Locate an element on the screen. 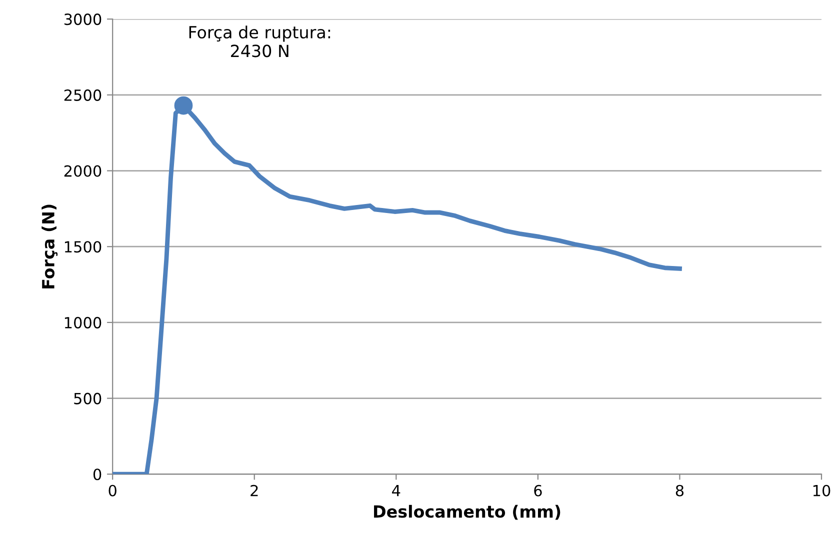  y-tick-label: 3000 is located at coordinates (83, 20).